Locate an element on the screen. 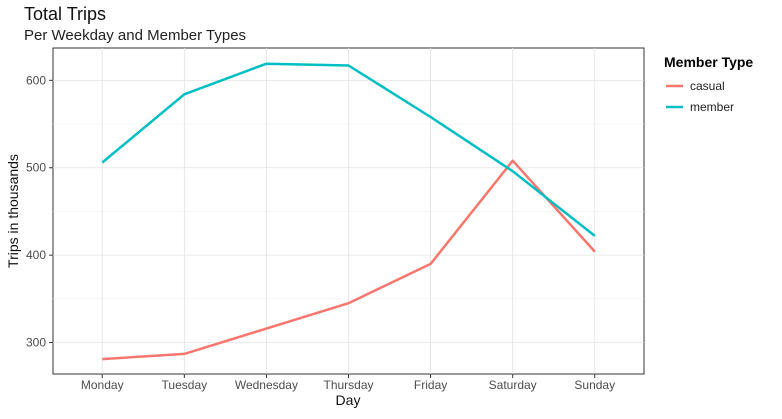 Image resolution: width=782 pixels, height=419 pixels. x-tick-label: Sunday is located at coordinates (594, 385).